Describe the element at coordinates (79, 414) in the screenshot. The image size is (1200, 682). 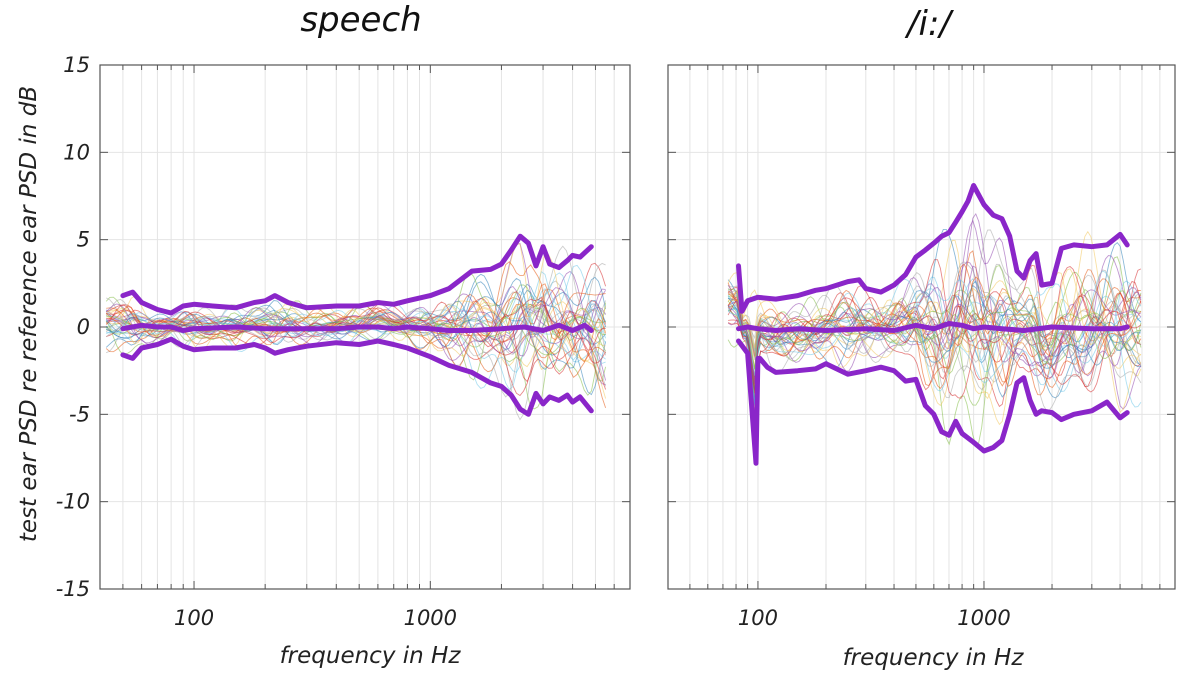
I see `y-tick-label: -5` at that location.